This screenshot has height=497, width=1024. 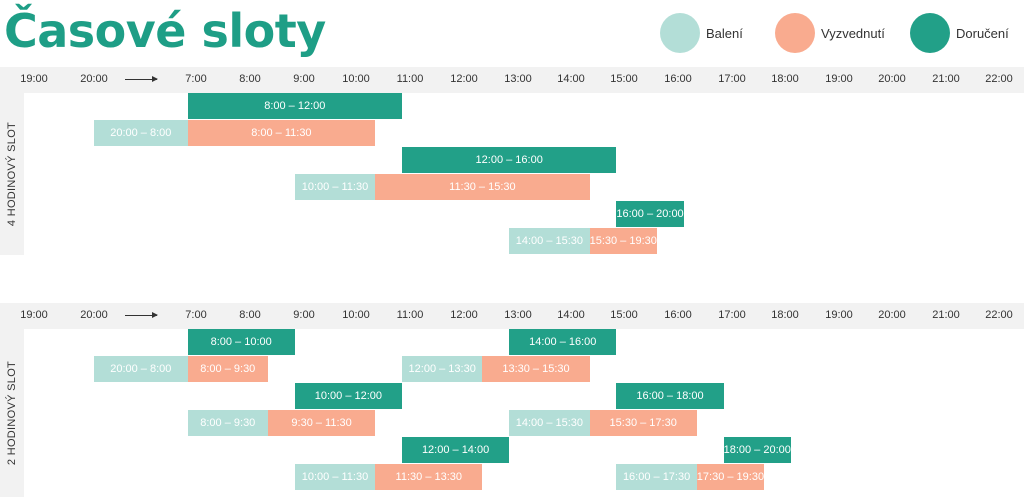 What do you see at coordinates (730, 477) in the screenshot?
I see `slot-bar: 17:30 – 19:30` at bounding box center [730, 477].